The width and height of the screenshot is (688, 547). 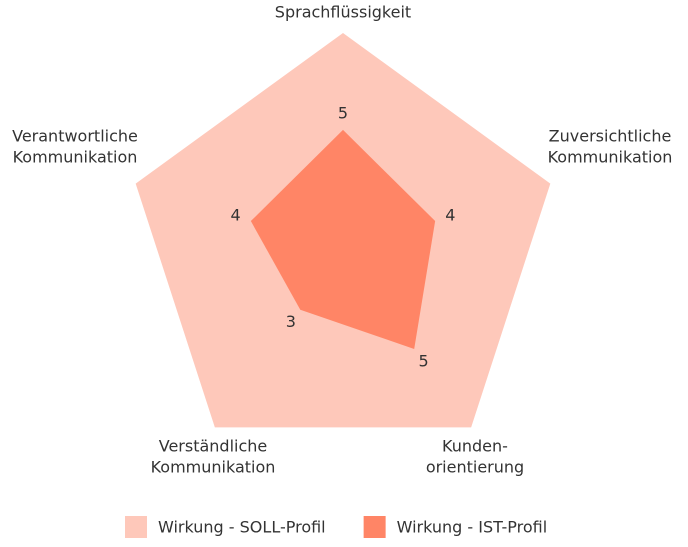 I want to click on category-label: orientierung, so click(x=475, y=467).